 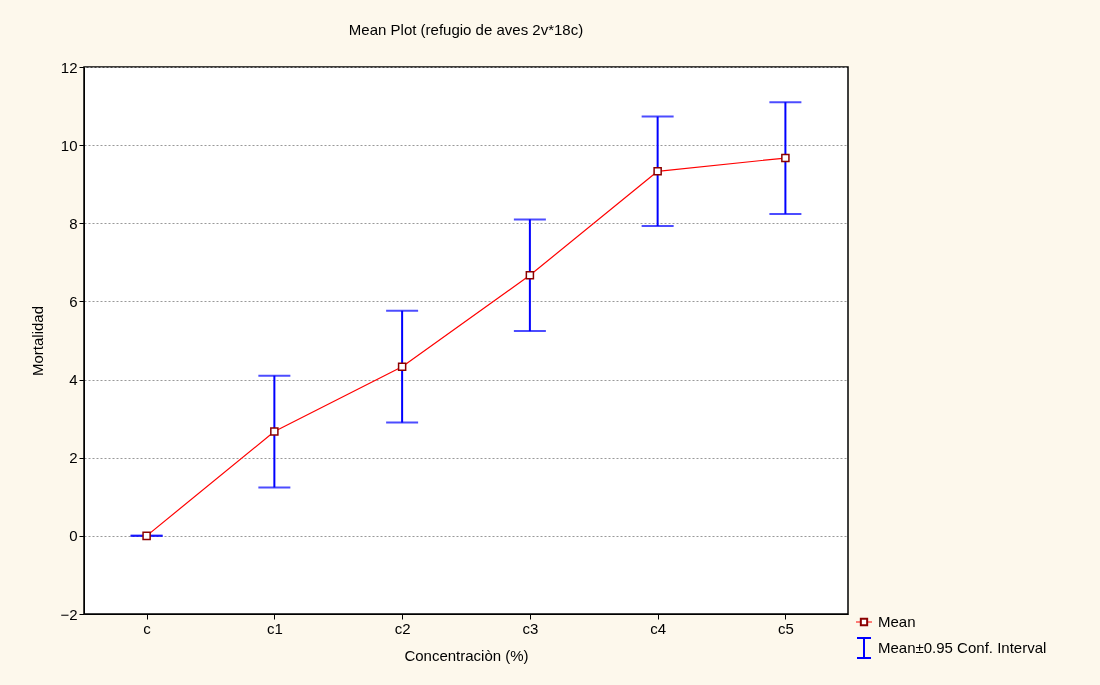 What do you see at coordinates (530, 628) in the screenshot?
I see `x-tick-label: c3` at bounding box center [530, 628].